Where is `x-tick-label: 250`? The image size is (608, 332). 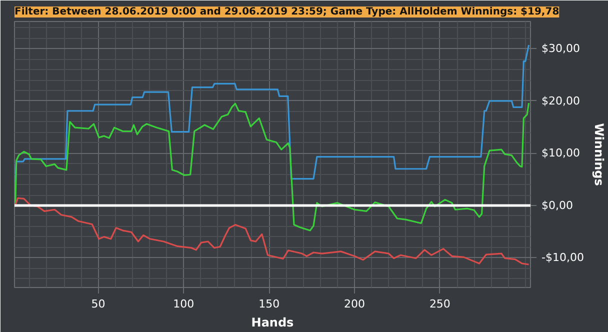 x-tick-label: 250 is located at coordinates (439, 304).